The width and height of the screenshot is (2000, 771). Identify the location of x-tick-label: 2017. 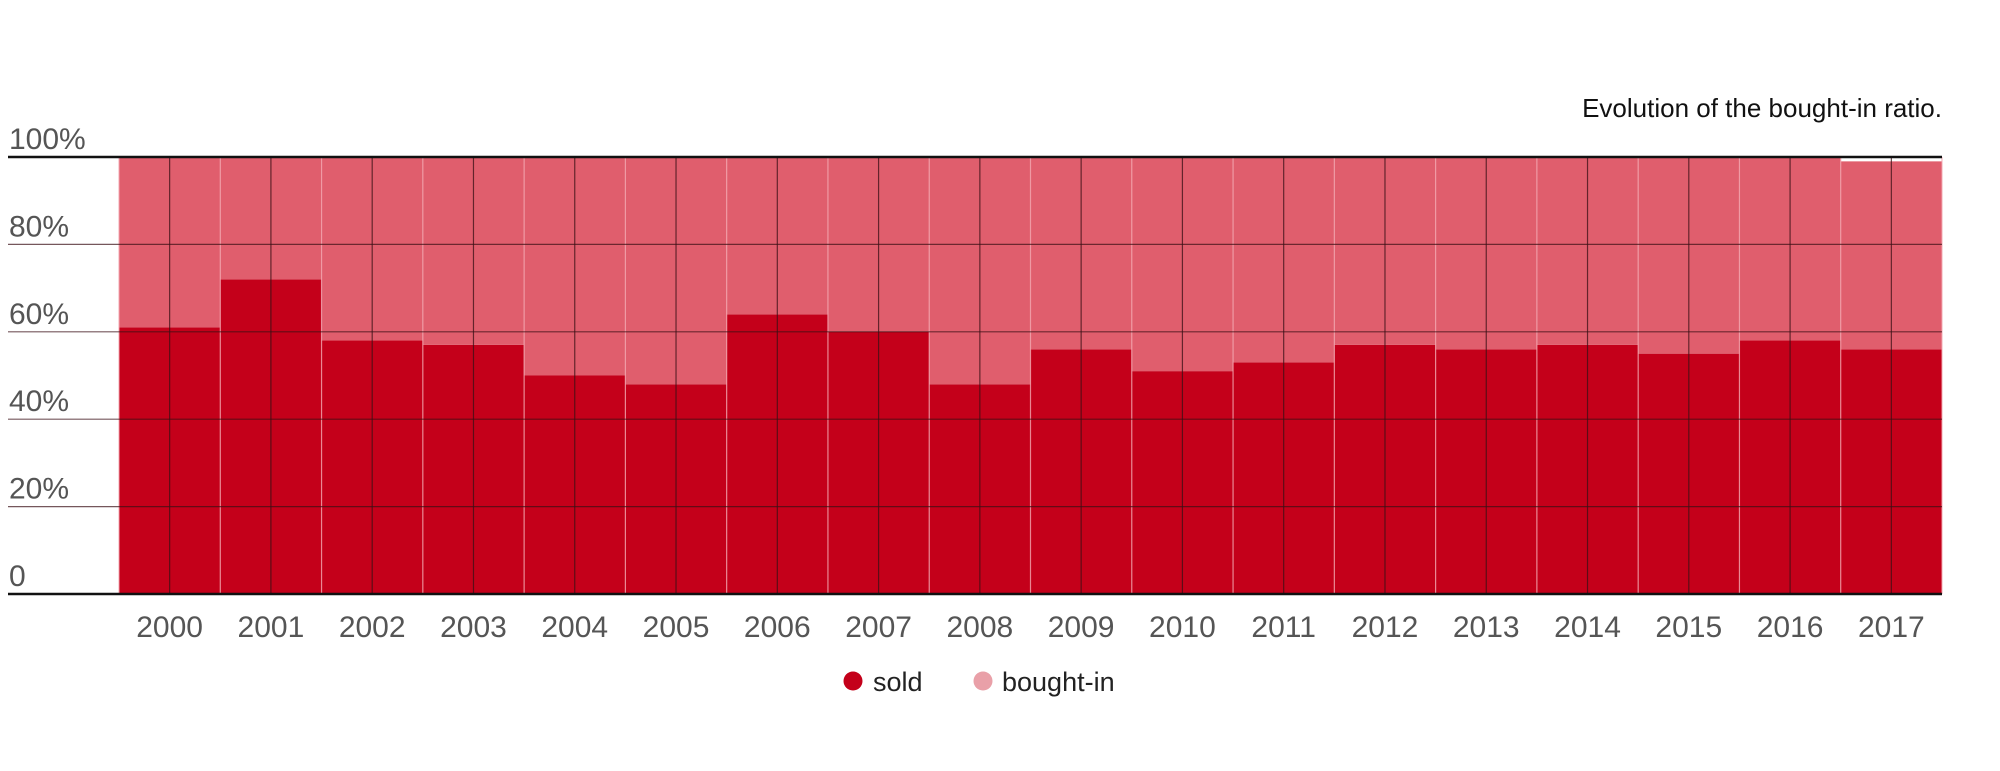
(1891, 627).